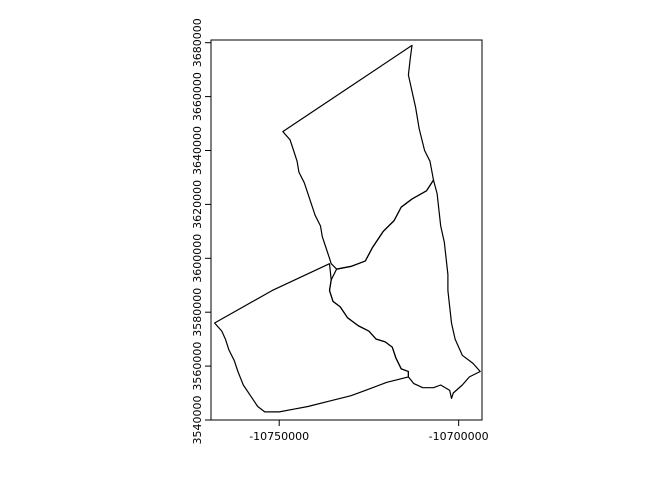 This screenshot has height=480, width=672. What do you see at coordinates (369, 431) in the screenshot?
I see `x-axis: -10750000 -10700000` at bounding box center [369, 431].